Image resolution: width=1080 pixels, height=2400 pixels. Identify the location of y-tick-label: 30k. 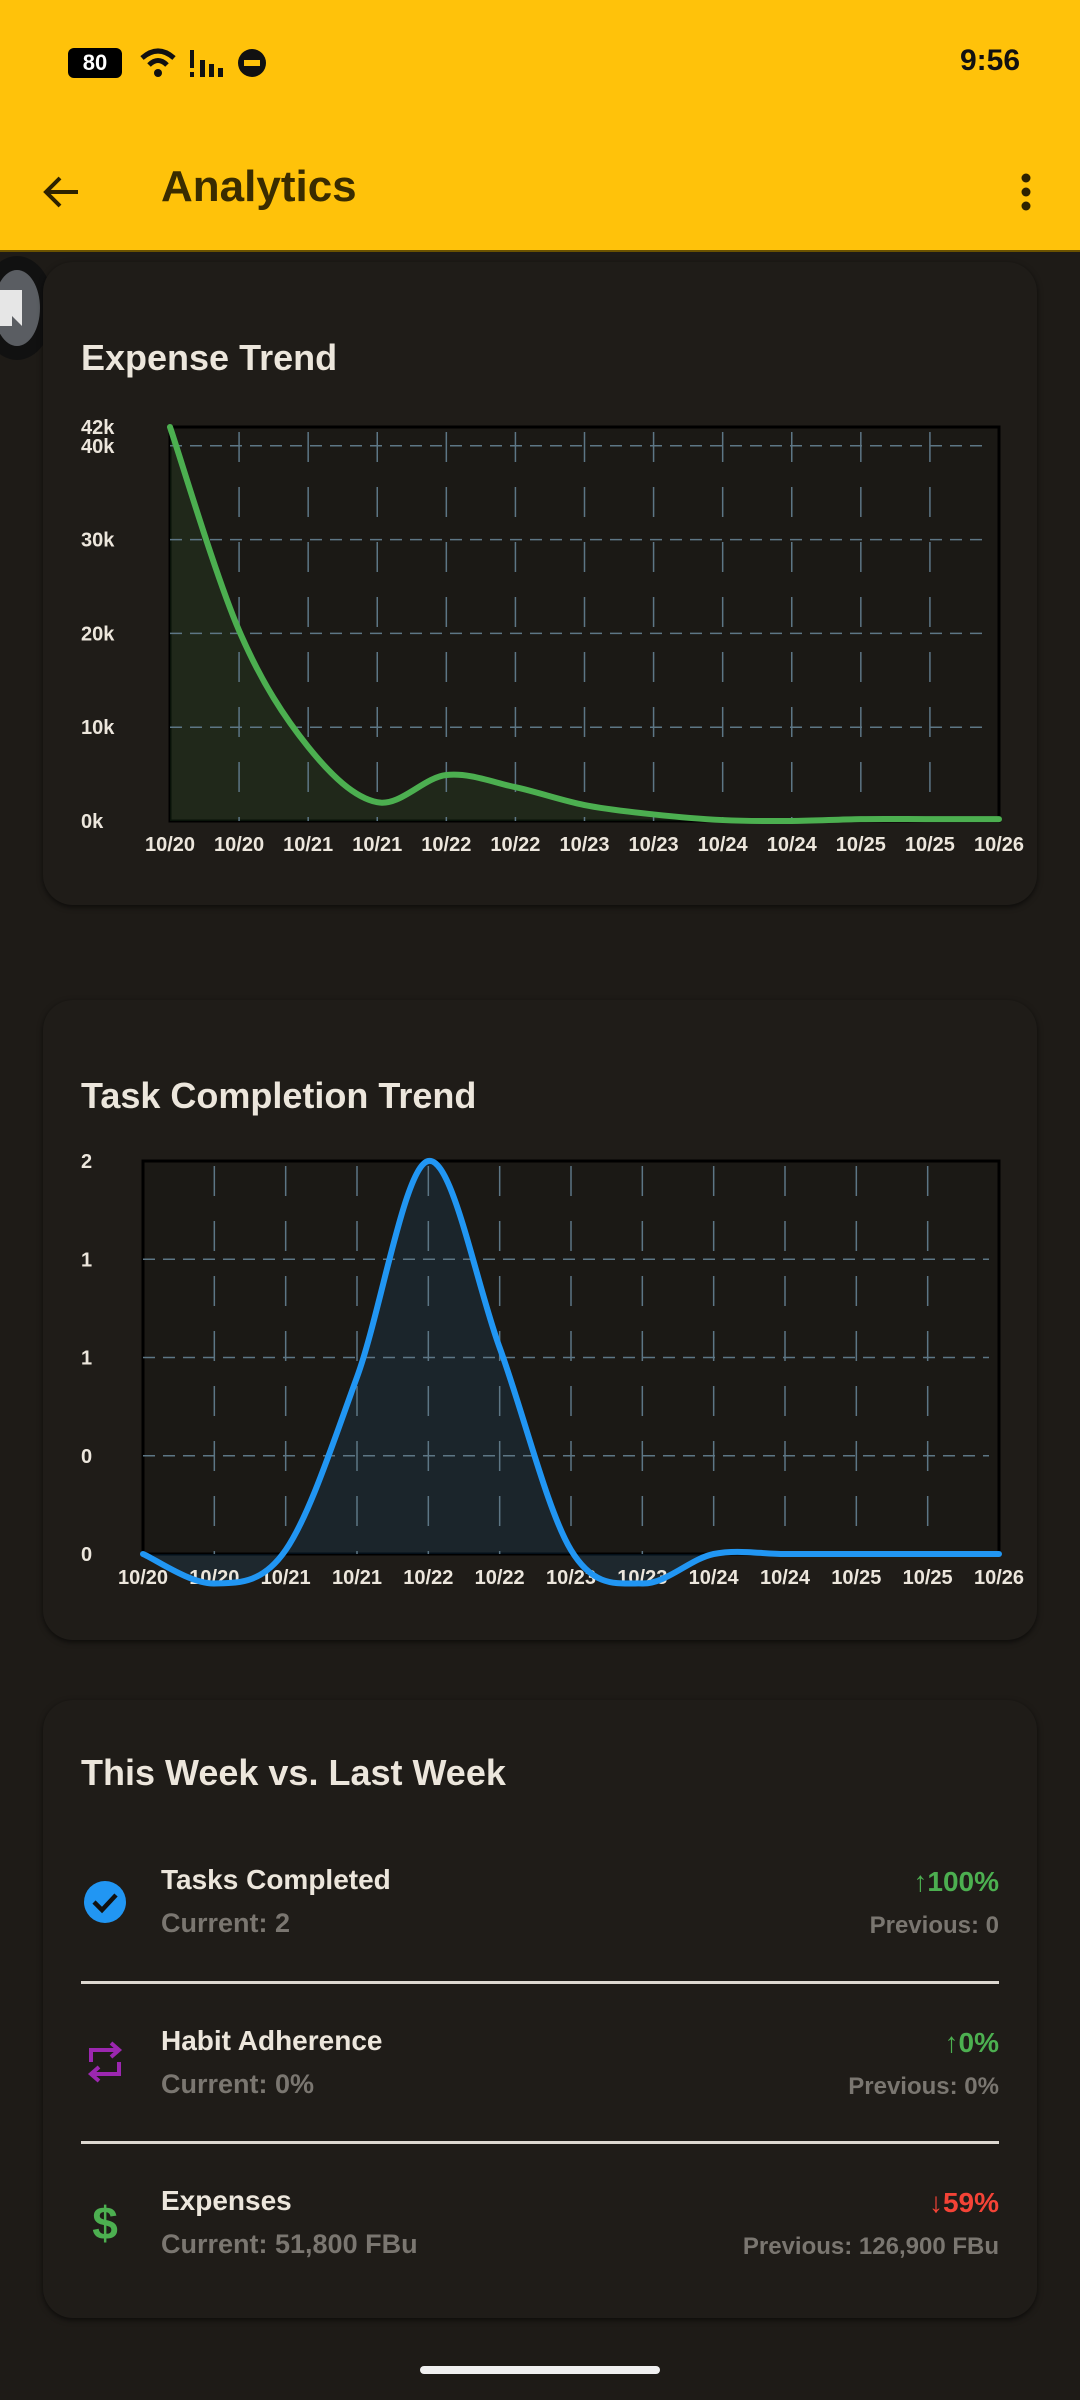
(98, 541).